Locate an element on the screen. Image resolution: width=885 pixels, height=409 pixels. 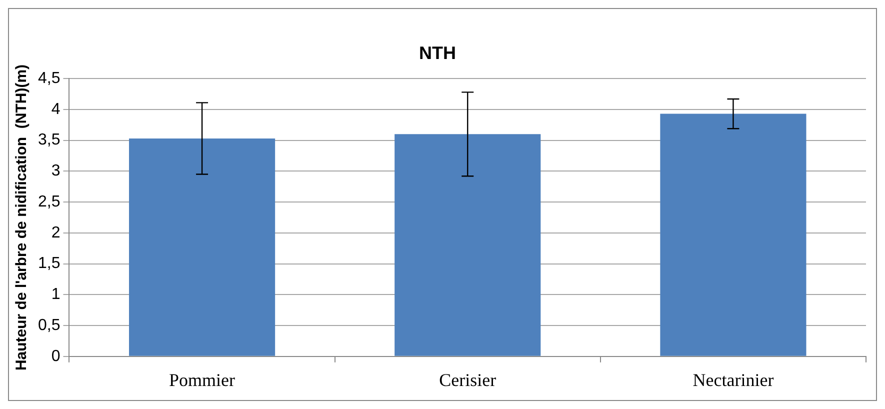
y-tick-label: 0 is located at coordinates (55, 356).